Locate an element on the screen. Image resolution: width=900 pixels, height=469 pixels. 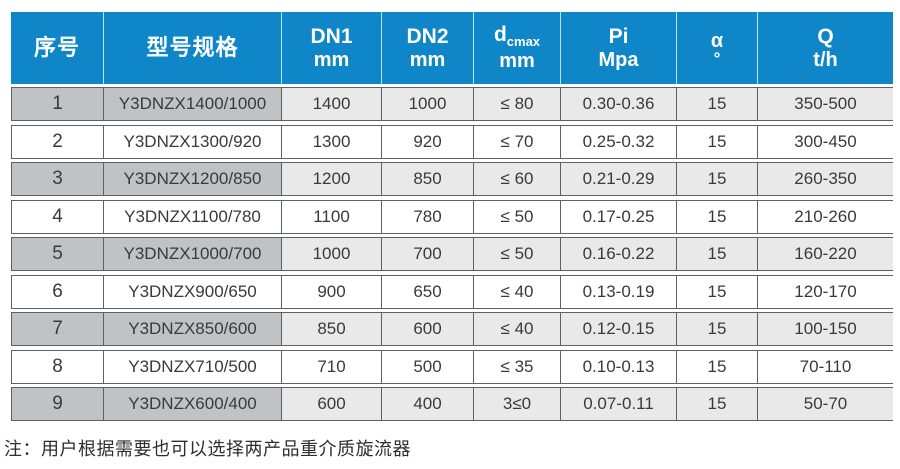
header-dn2: DN2 mm is located at coordinates (428, 48).